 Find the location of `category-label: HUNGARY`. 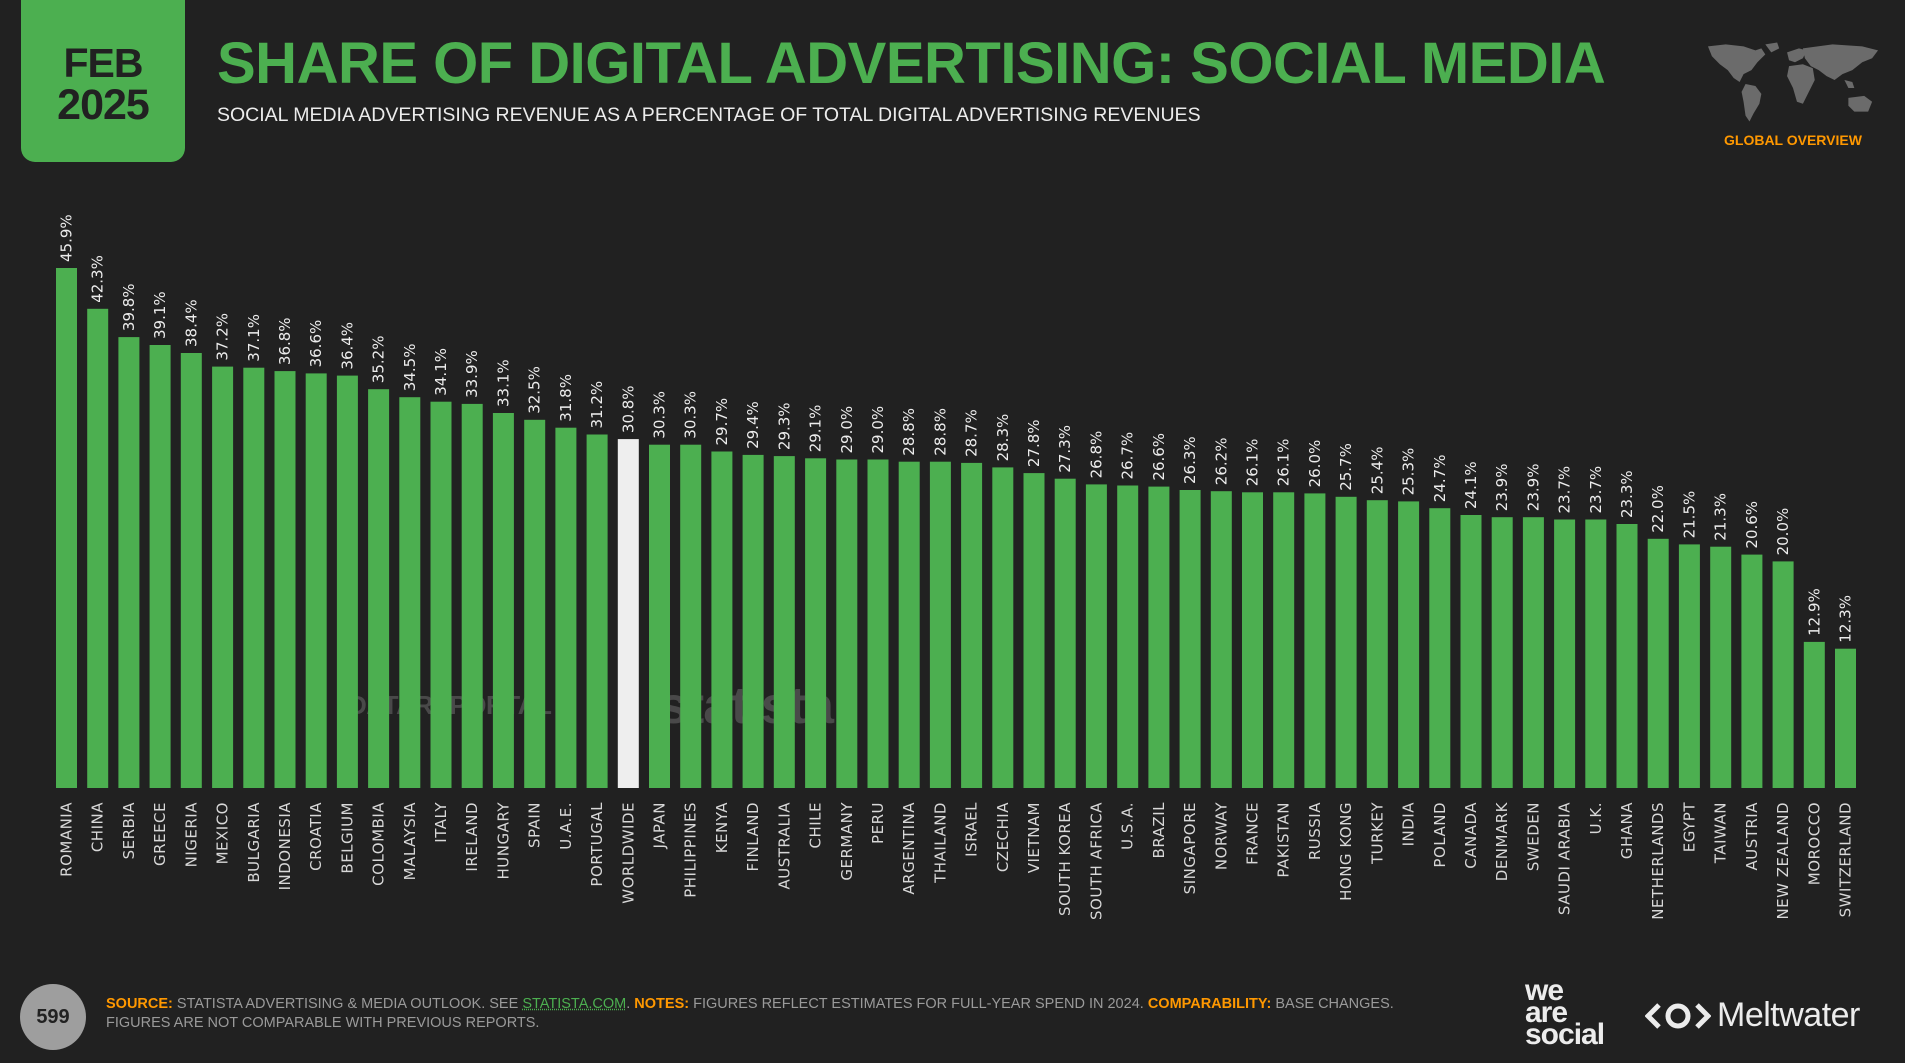

category-label: HUNGARY is located at coordinates (503, 841).